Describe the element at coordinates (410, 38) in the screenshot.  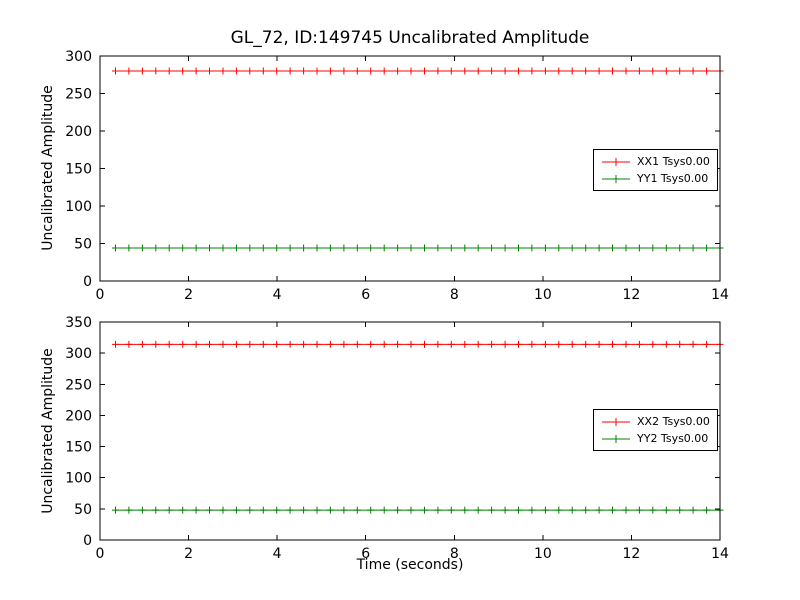
I see `chart-title: GL_72, ID:149745 Uncalibrated Amplitude` at that location.